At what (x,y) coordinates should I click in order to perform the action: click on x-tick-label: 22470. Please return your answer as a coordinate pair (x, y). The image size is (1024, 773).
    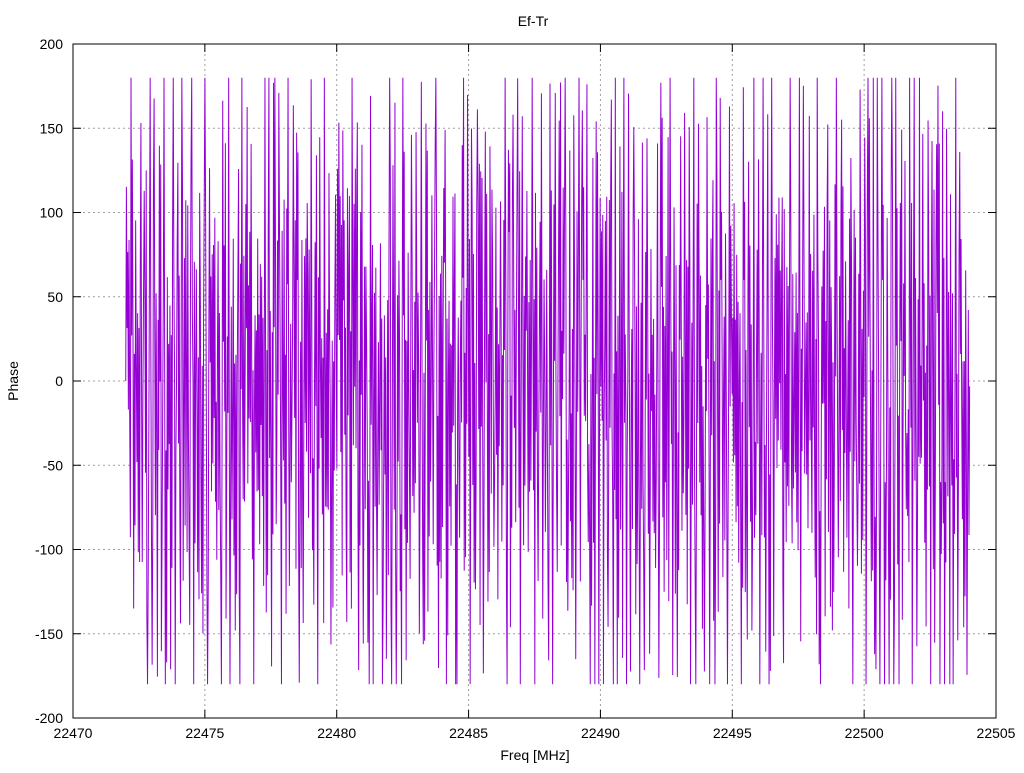
    Looking at the image, I should click on (73, 733).